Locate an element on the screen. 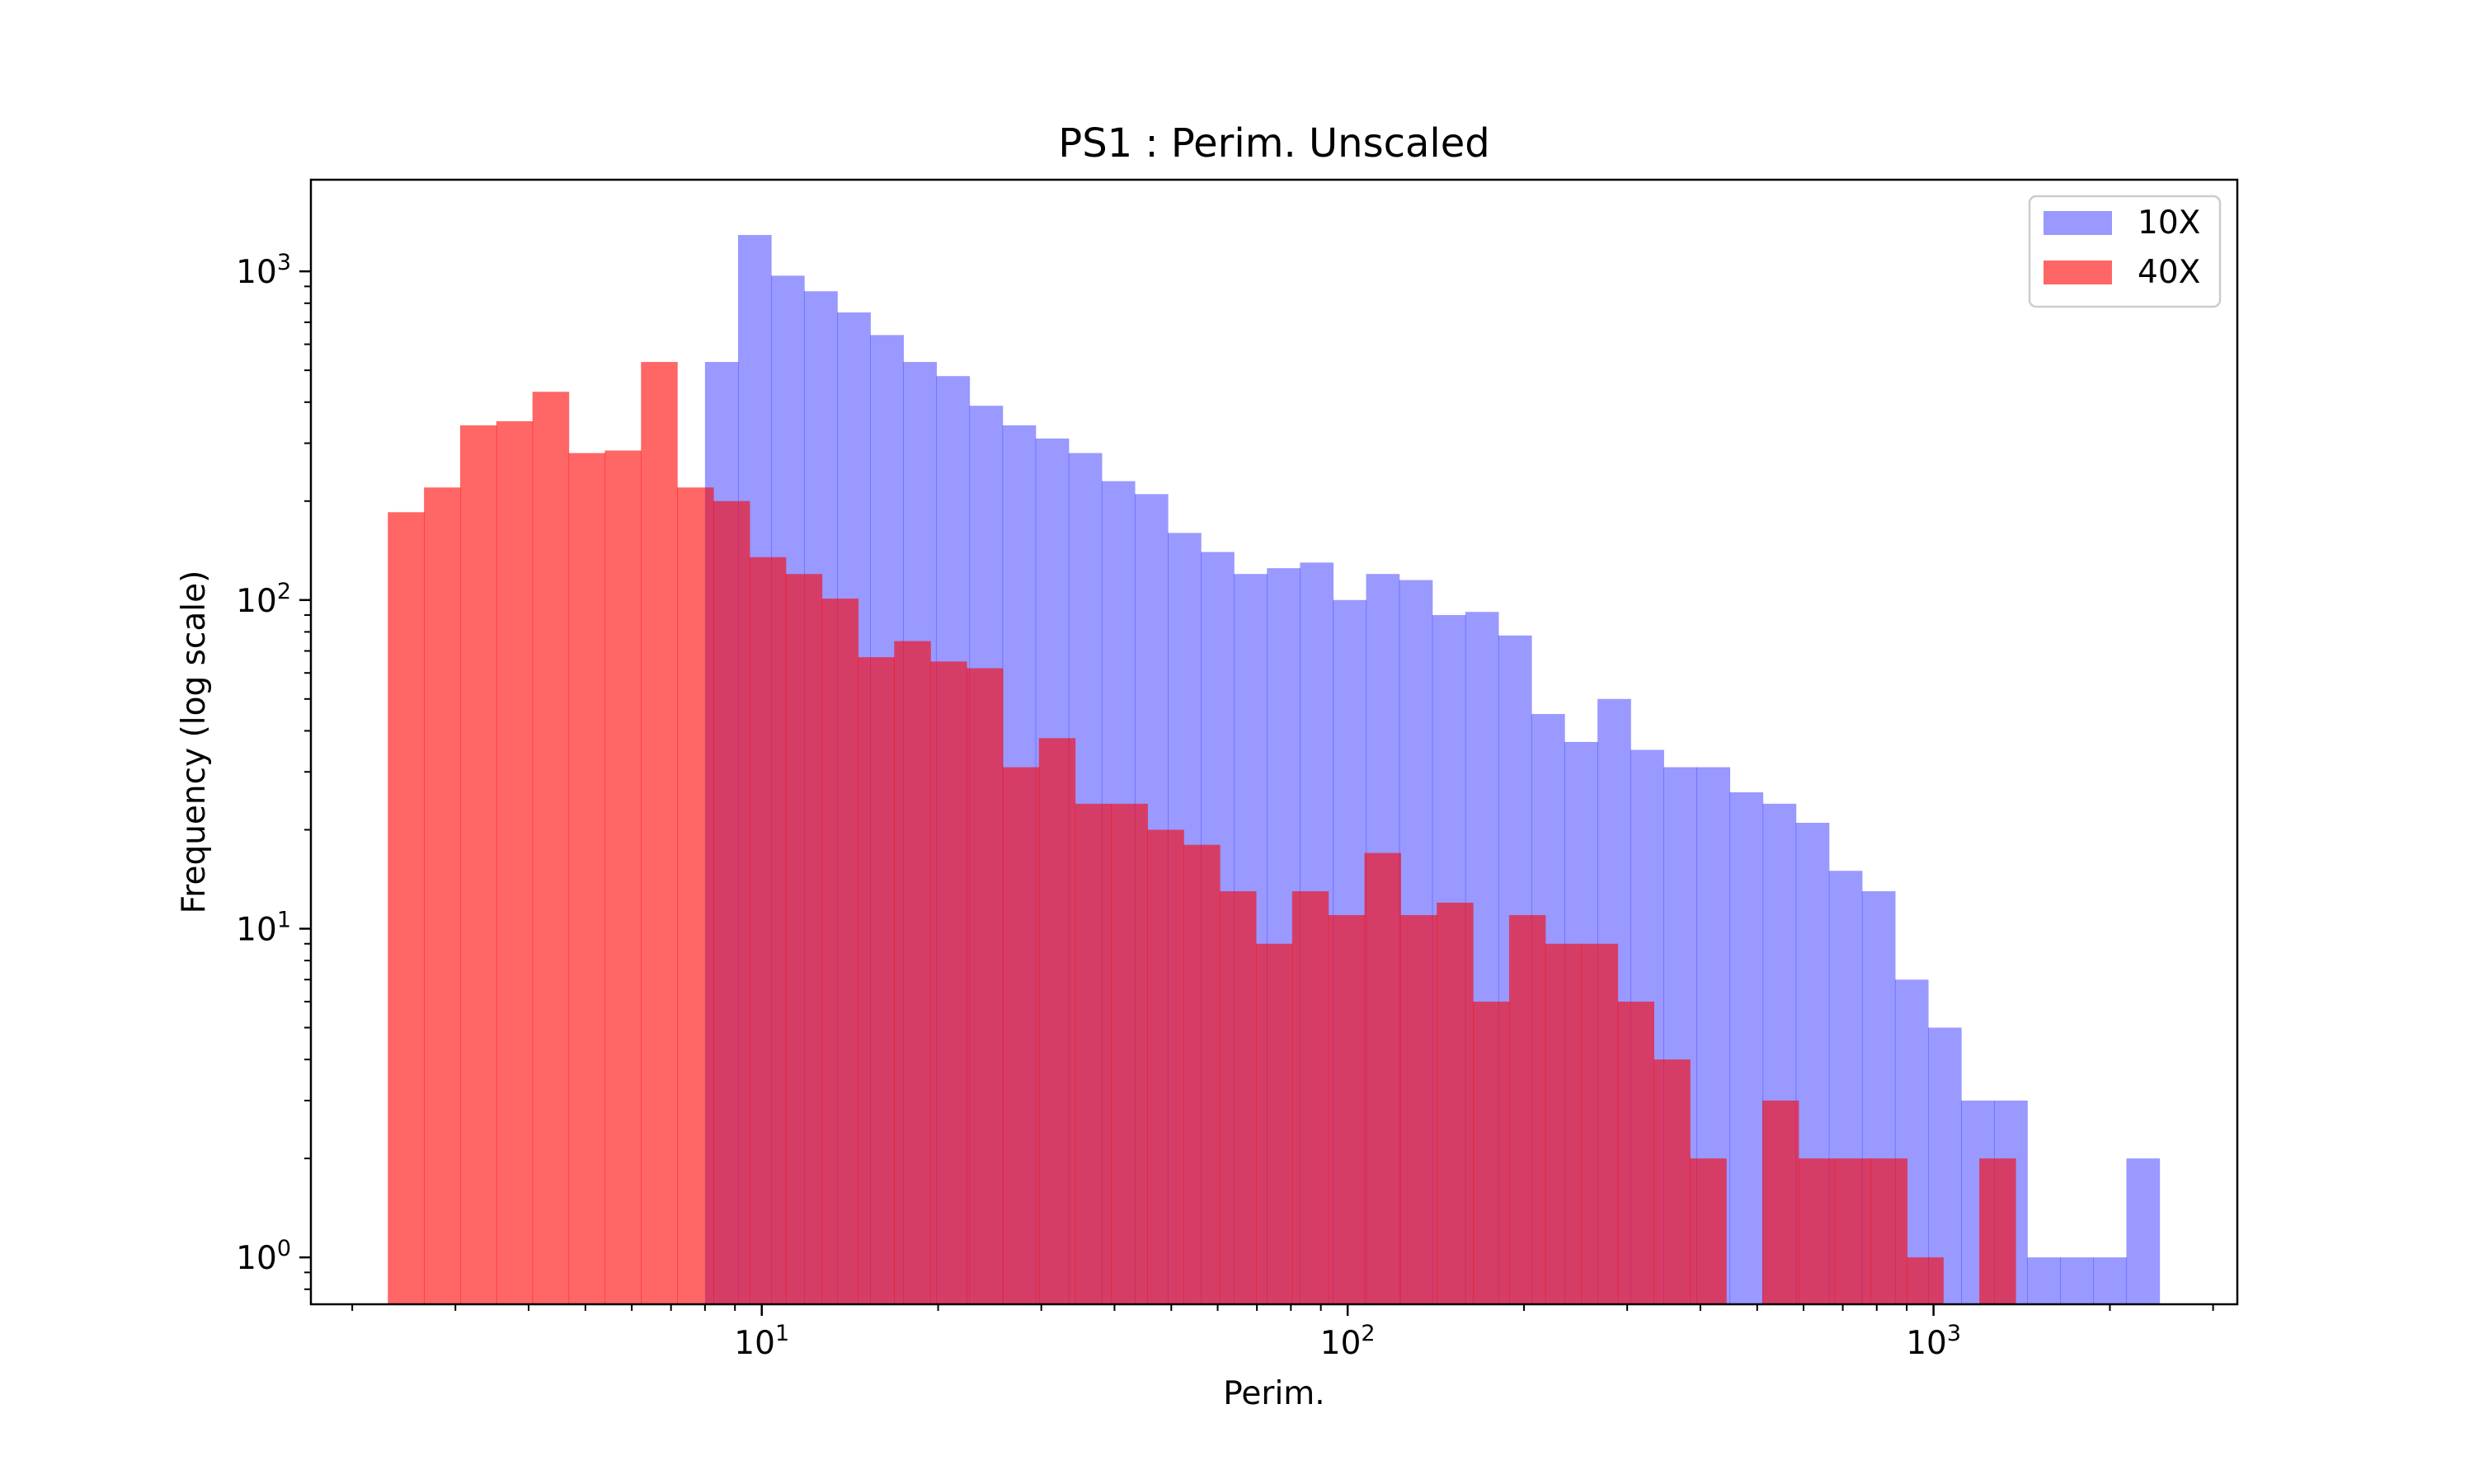 The width and height of the screenshot is (2474, 1484). y-axis-ticks: 100 101 102 103 is located at coordinates (273, 770).